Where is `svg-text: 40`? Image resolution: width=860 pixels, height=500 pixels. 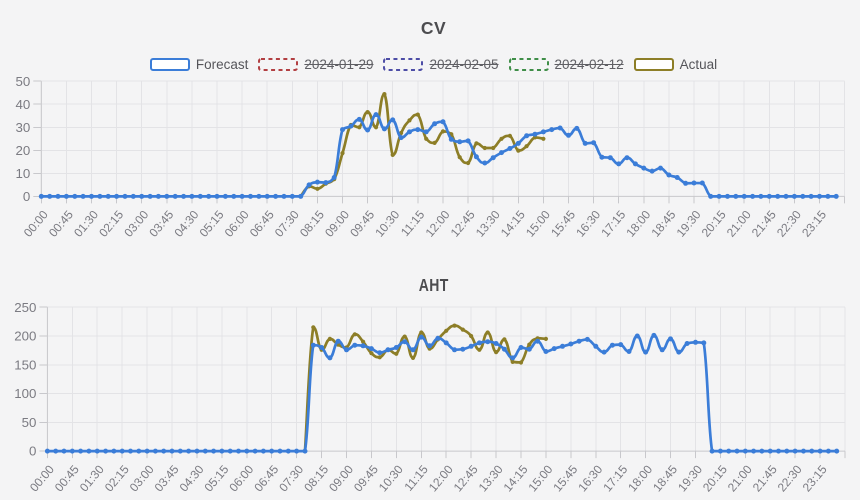
svg-text: 40 is located at coordinates (23, 104).